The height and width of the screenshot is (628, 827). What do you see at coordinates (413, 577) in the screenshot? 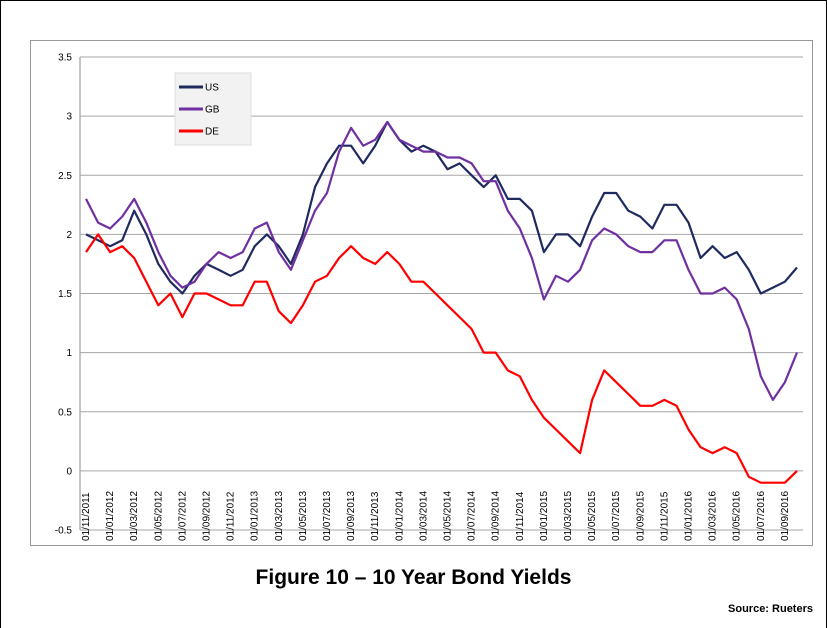
I see `caption: Figure 10 – 10 Year Bond Yields` at bounding box center [413, 577].